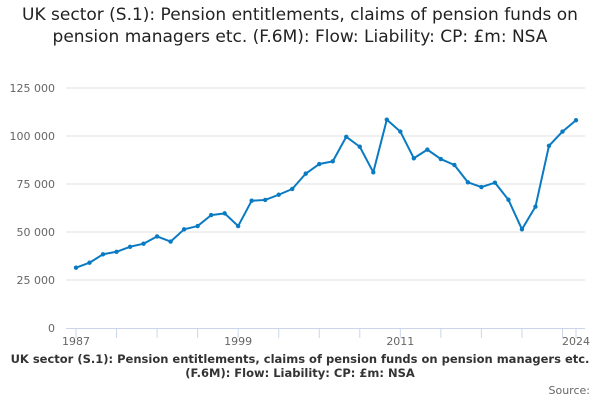  I want to click on y-tick-label: 125 000, so click(33, 88).